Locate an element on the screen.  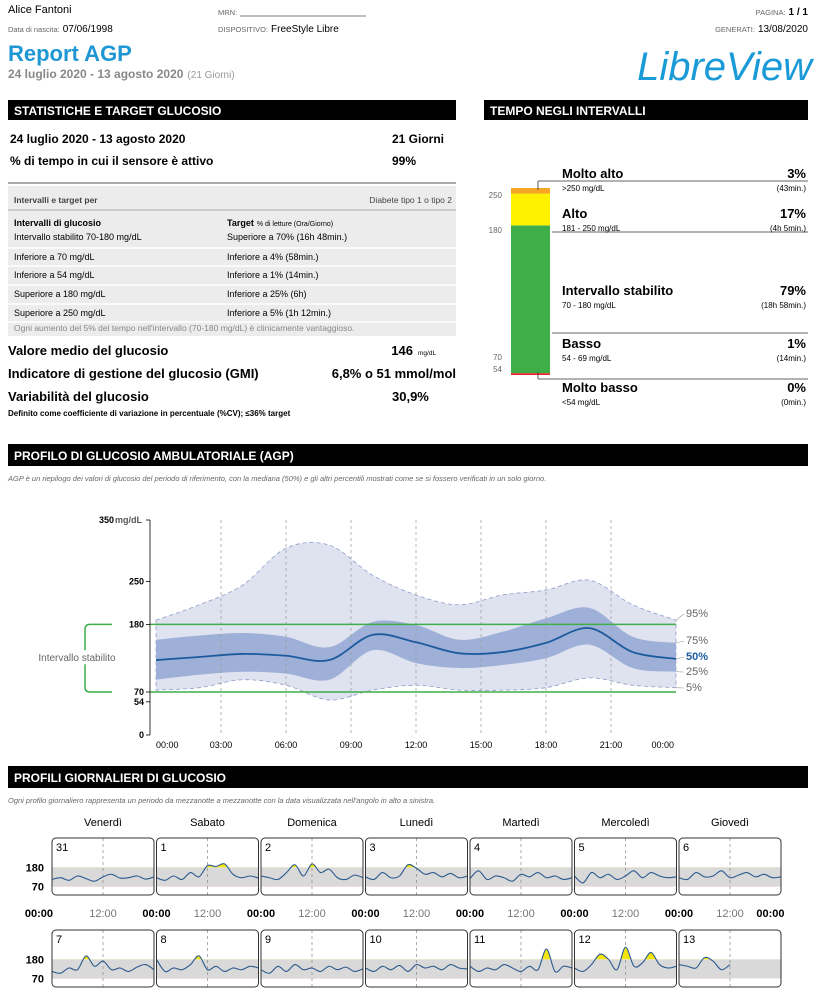
x-tick-label: 12:00 is located at coordinates (416, 745).